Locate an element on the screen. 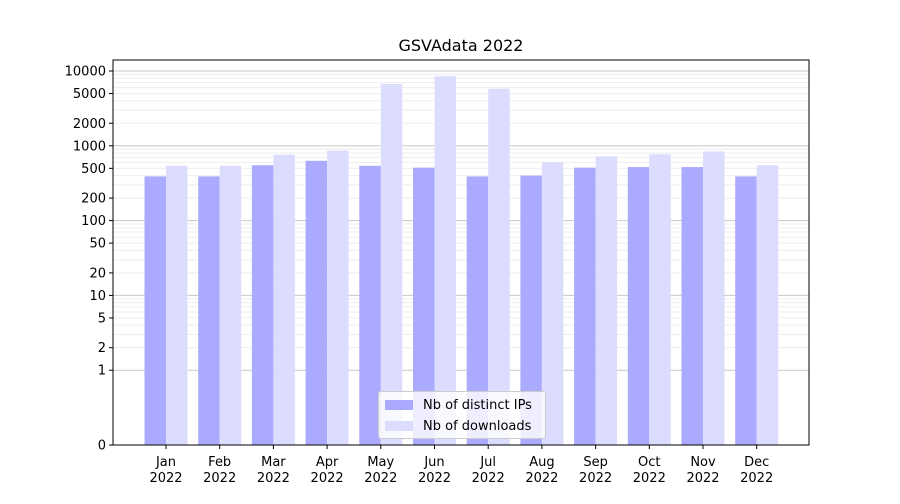 Image resolution: width=900 pixels, height=504 pixels. y-tick-label: 5 is located at coordinates (102, 318).